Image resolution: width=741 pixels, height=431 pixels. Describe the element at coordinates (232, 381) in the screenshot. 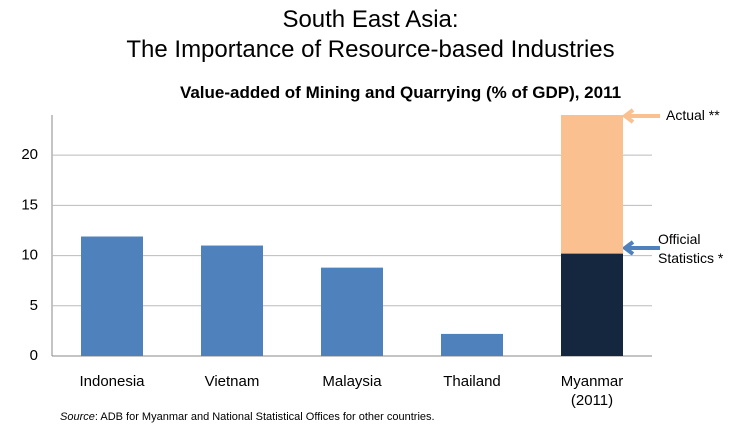

I see `x-tick-label: Vietnam` at that location.